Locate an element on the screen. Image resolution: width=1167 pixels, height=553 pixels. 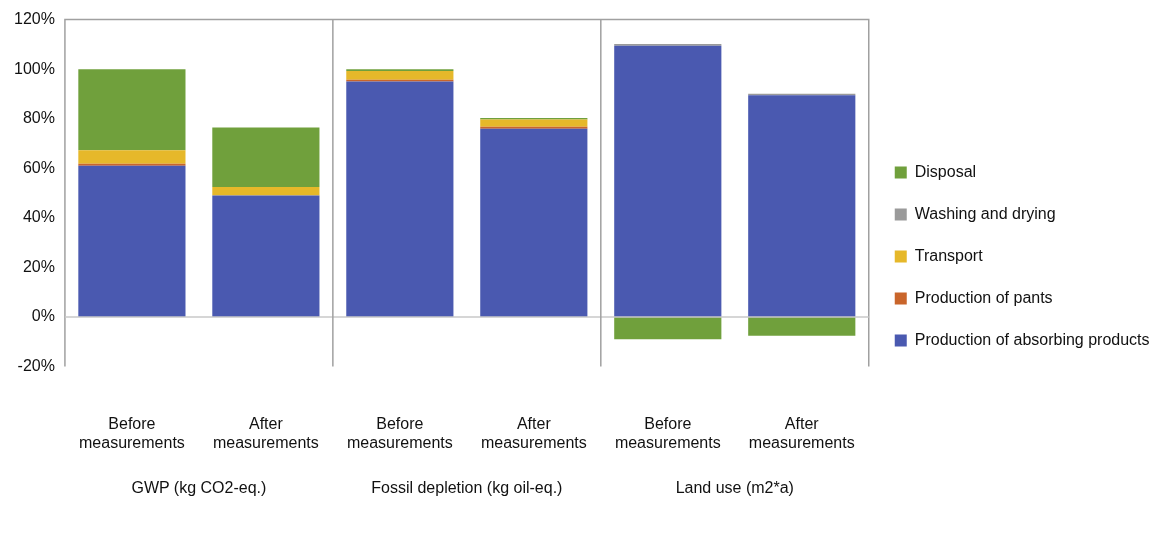
y-tick-label: -20% is located at coordinates (36, 366).